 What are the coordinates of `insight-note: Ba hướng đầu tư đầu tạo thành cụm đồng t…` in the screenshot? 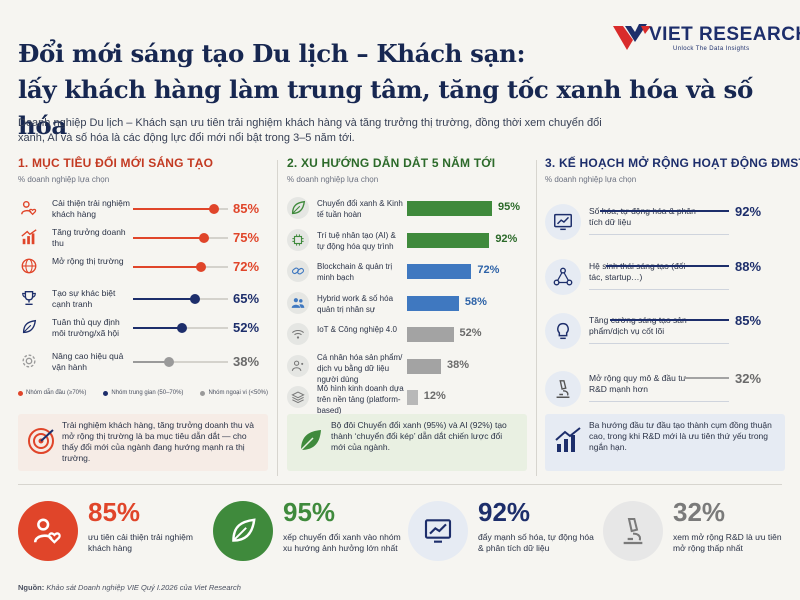 It's located at (665, 442).